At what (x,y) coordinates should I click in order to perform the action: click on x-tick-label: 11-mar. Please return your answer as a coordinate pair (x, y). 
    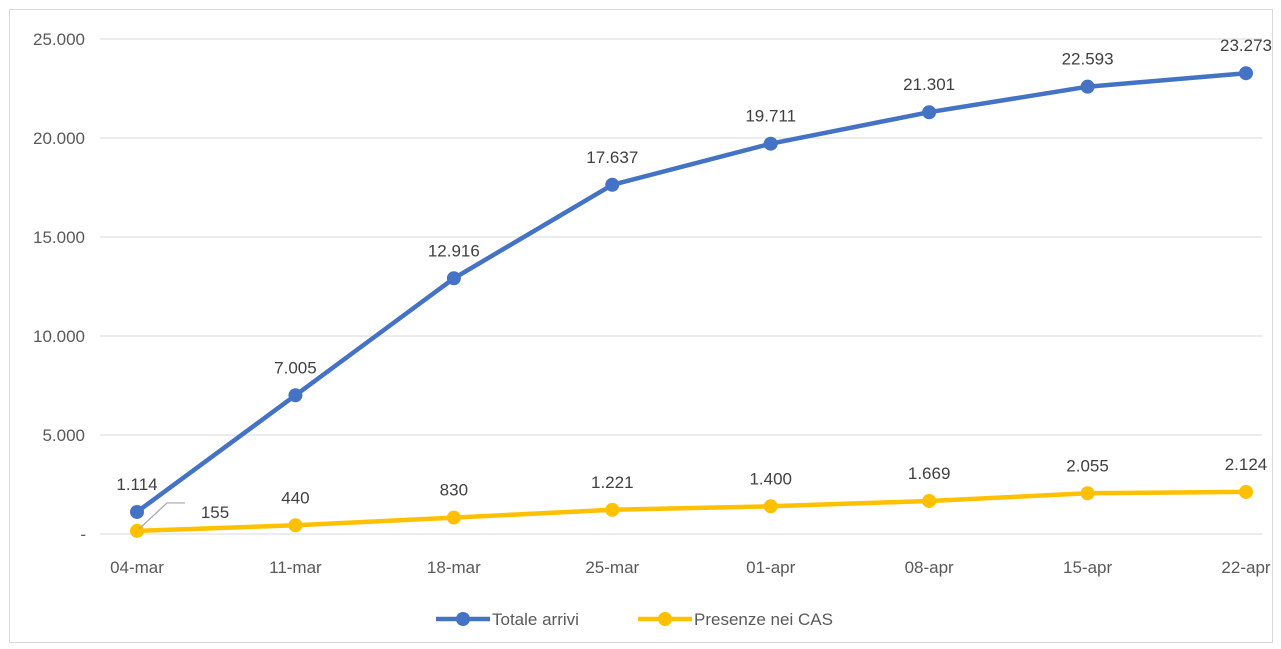
    Looking at the image, I should click on (295, 567).